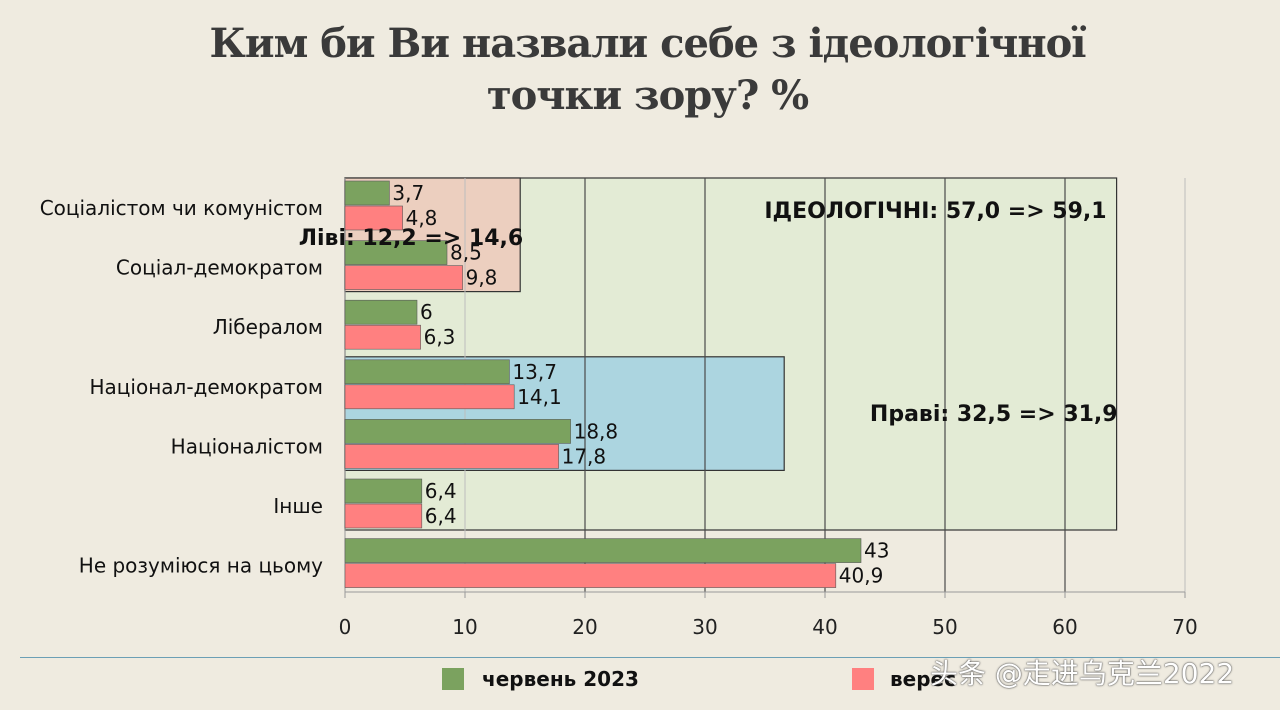  What do you see at coordinates (560, 679) in the screenshot?
I see `legend-label-june: червень 2023` at bounding box center [560, 679].